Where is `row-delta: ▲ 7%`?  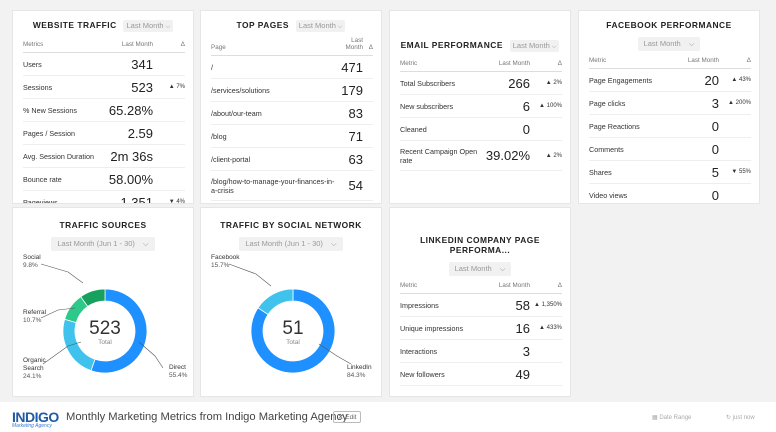
row-delta: ▲ 7% is located at coordinates (169, 87).